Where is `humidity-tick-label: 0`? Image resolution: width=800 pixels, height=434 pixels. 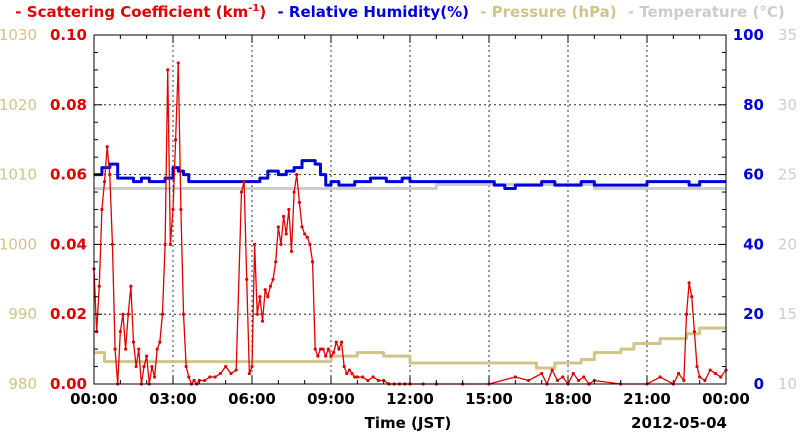 humidity-tick-label: 0 is located at coordinates (759, 384).